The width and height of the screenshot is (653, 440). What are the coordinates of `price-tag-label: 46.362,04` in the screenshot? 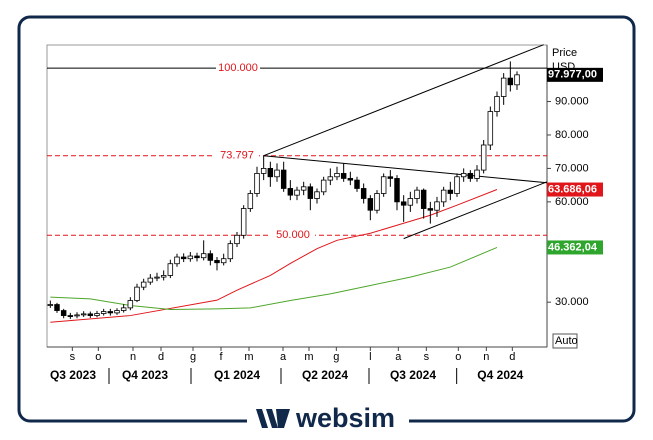 It's located at (573, 247).